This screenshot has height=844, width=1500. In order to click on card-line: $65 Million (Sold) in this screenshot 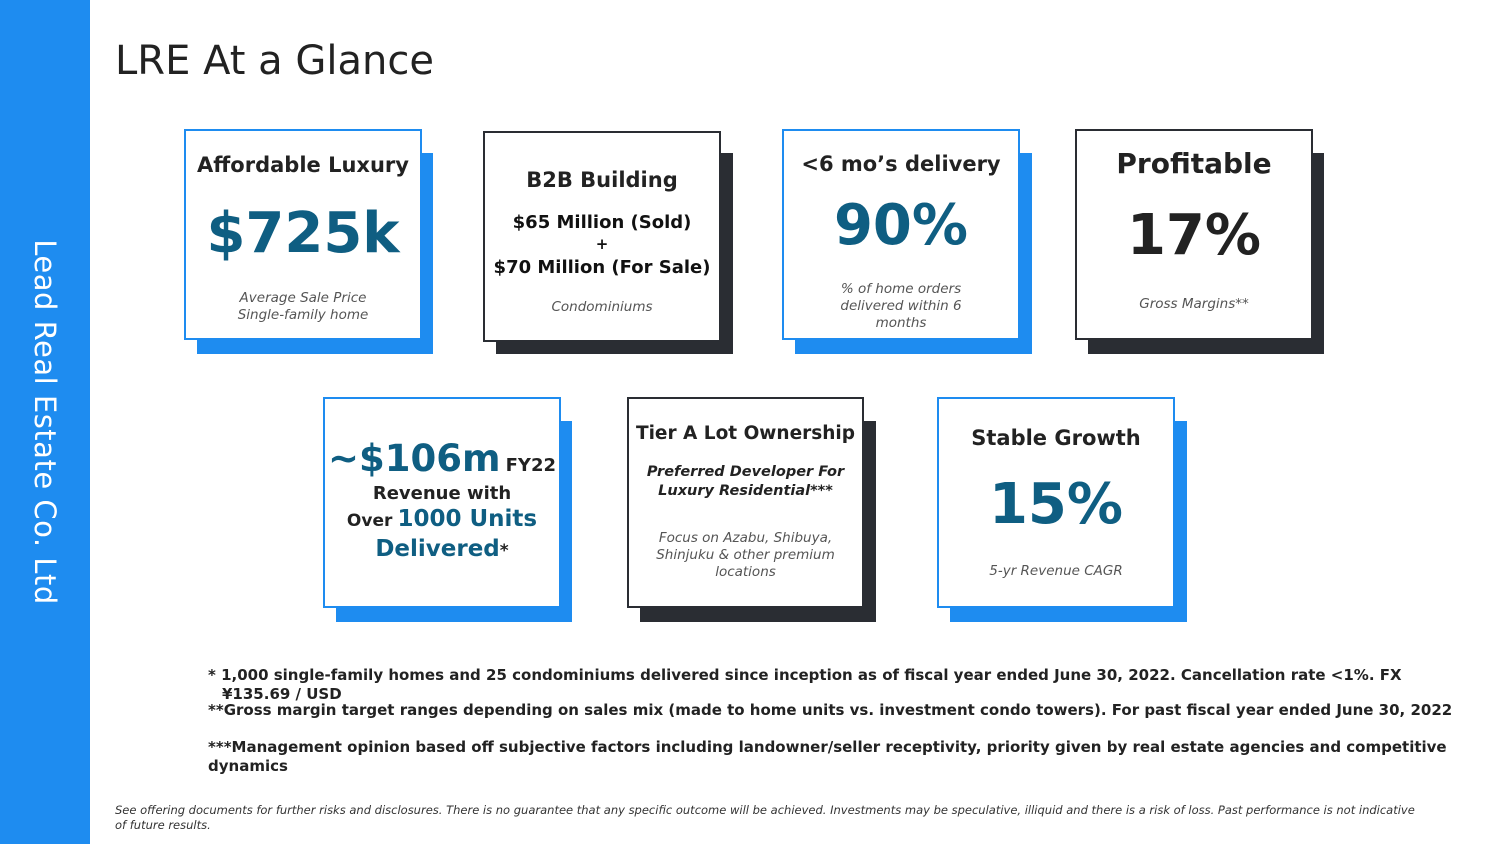, I will do `click(602, 222)`.